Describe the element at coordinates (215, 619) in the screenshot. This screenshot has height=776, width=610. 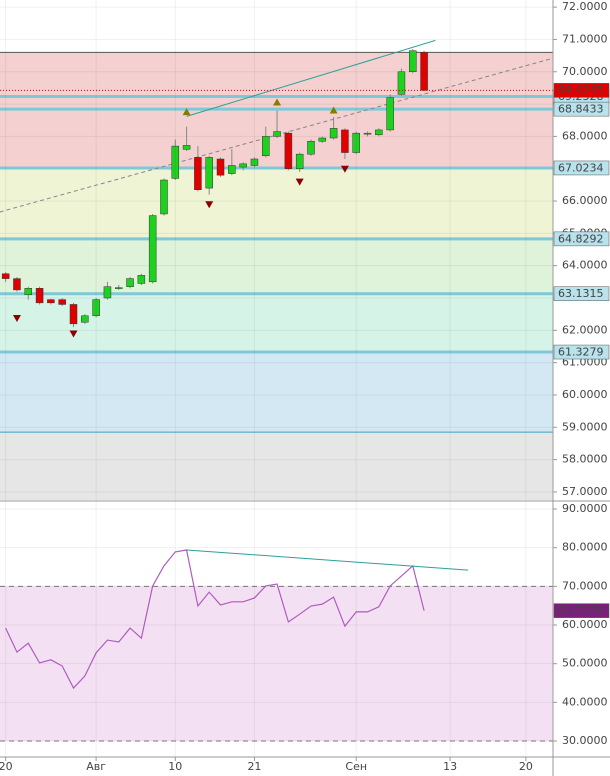
I see `rsi-line` at that location.